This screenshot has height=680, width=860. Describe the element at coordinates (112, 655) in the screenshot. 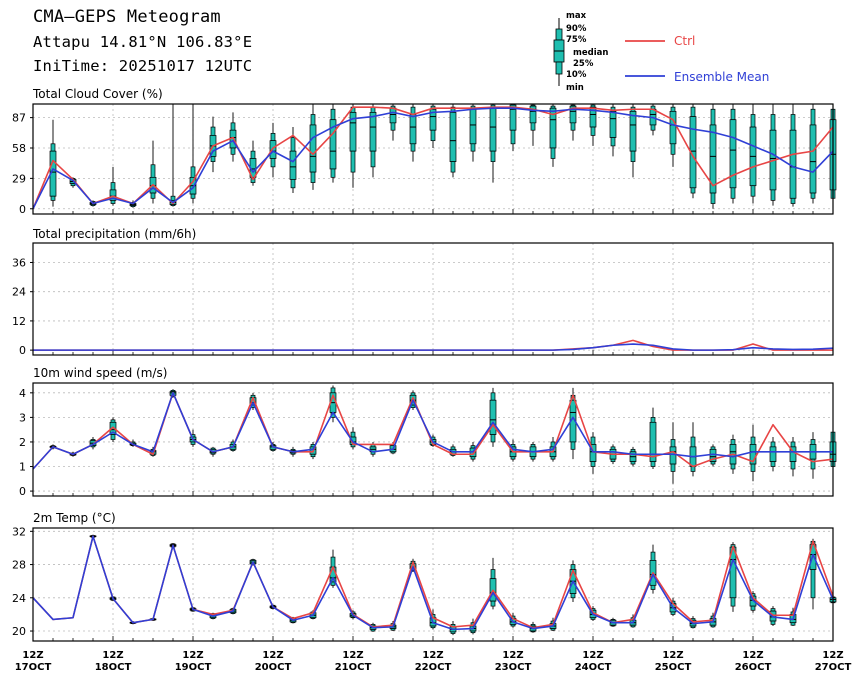

I see `xlabel-top-1: 12Z` at that location.